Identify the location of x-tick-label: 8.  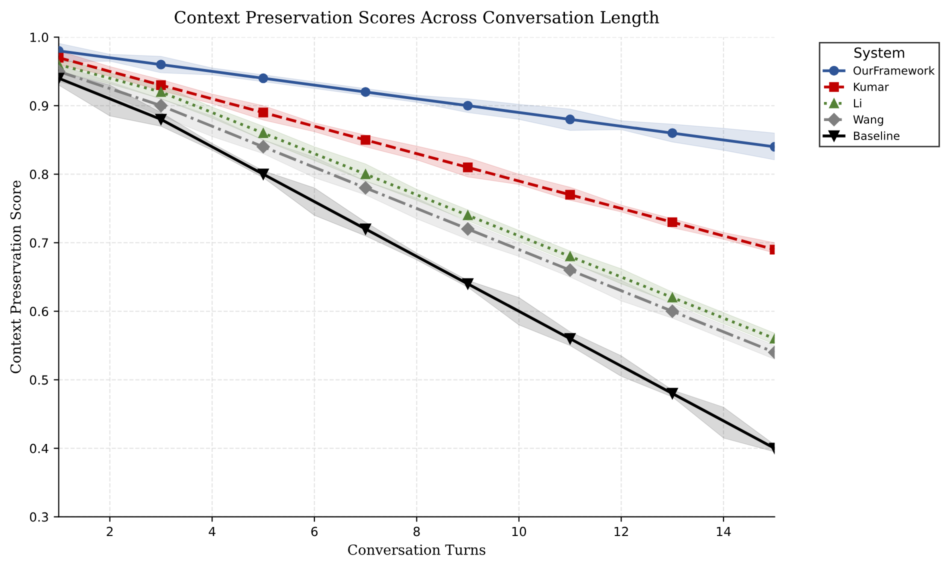
(417, 531).